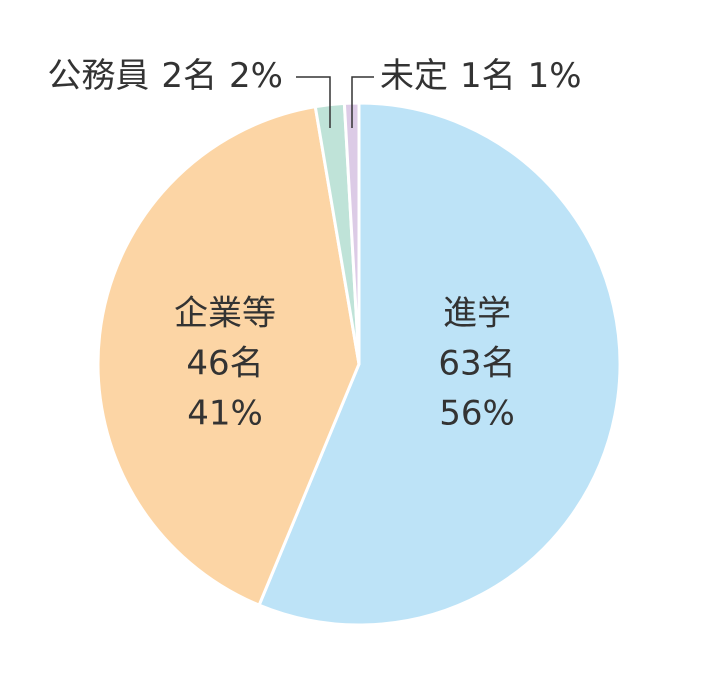 The width and height of the screenshot is (720, 678). What do you see at coordinates (225, 414) in the screenshot?
I see `percent-label: 41%` at bounding box center [225, 414].